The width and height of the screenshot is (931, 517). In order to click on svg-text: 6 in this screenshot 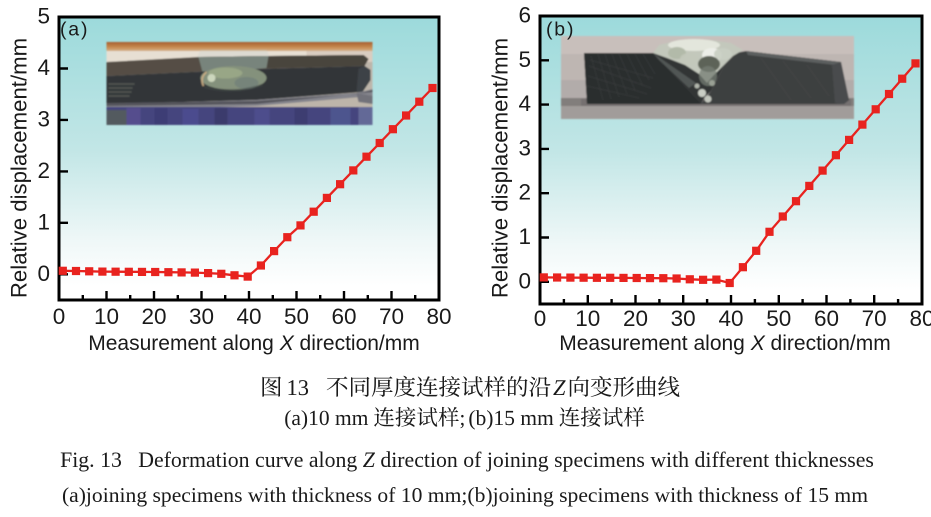, I will do `click(524, 15)`.